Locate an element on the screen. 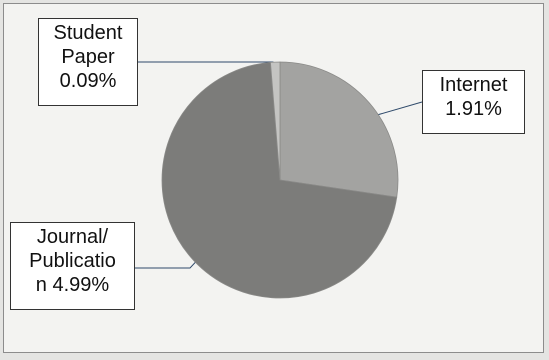 The width and height of the screenshot is (549, 360). slice-label-line: Paper is located at coordinates (88, 57).